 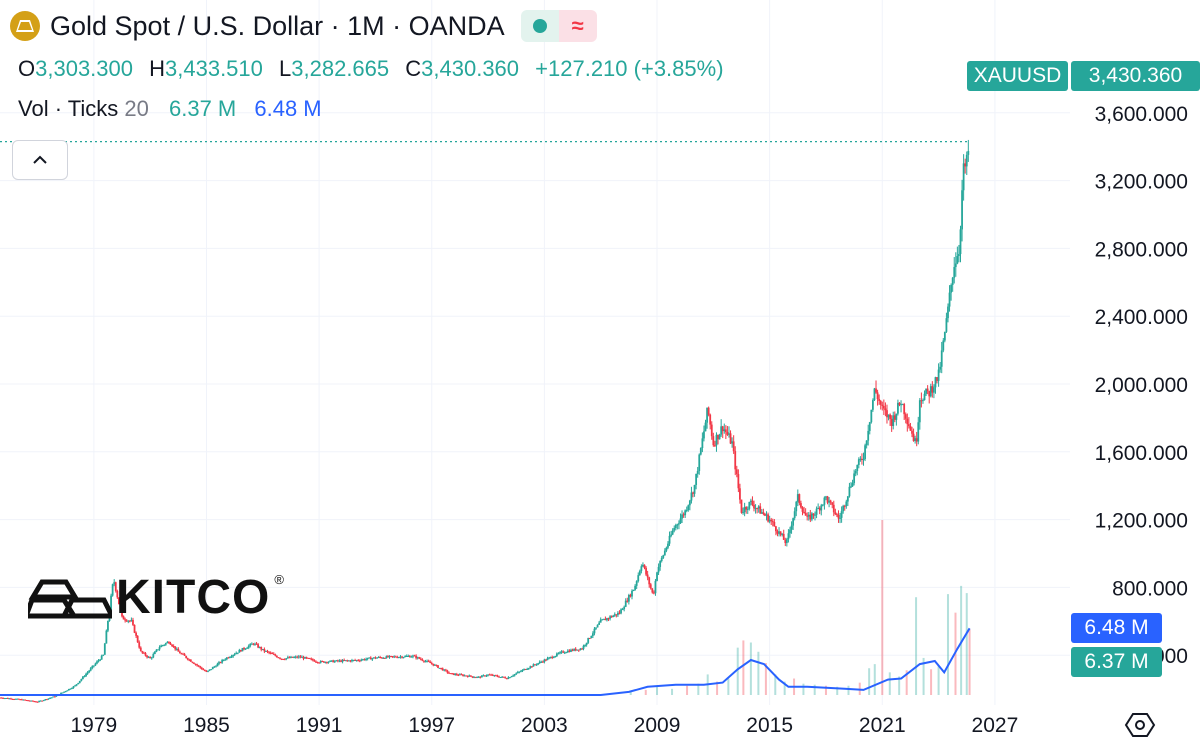 I want to click on volume-legend: Vol · Ticks 20 6.37 M 6.48 M, so click(x=170, y=109).